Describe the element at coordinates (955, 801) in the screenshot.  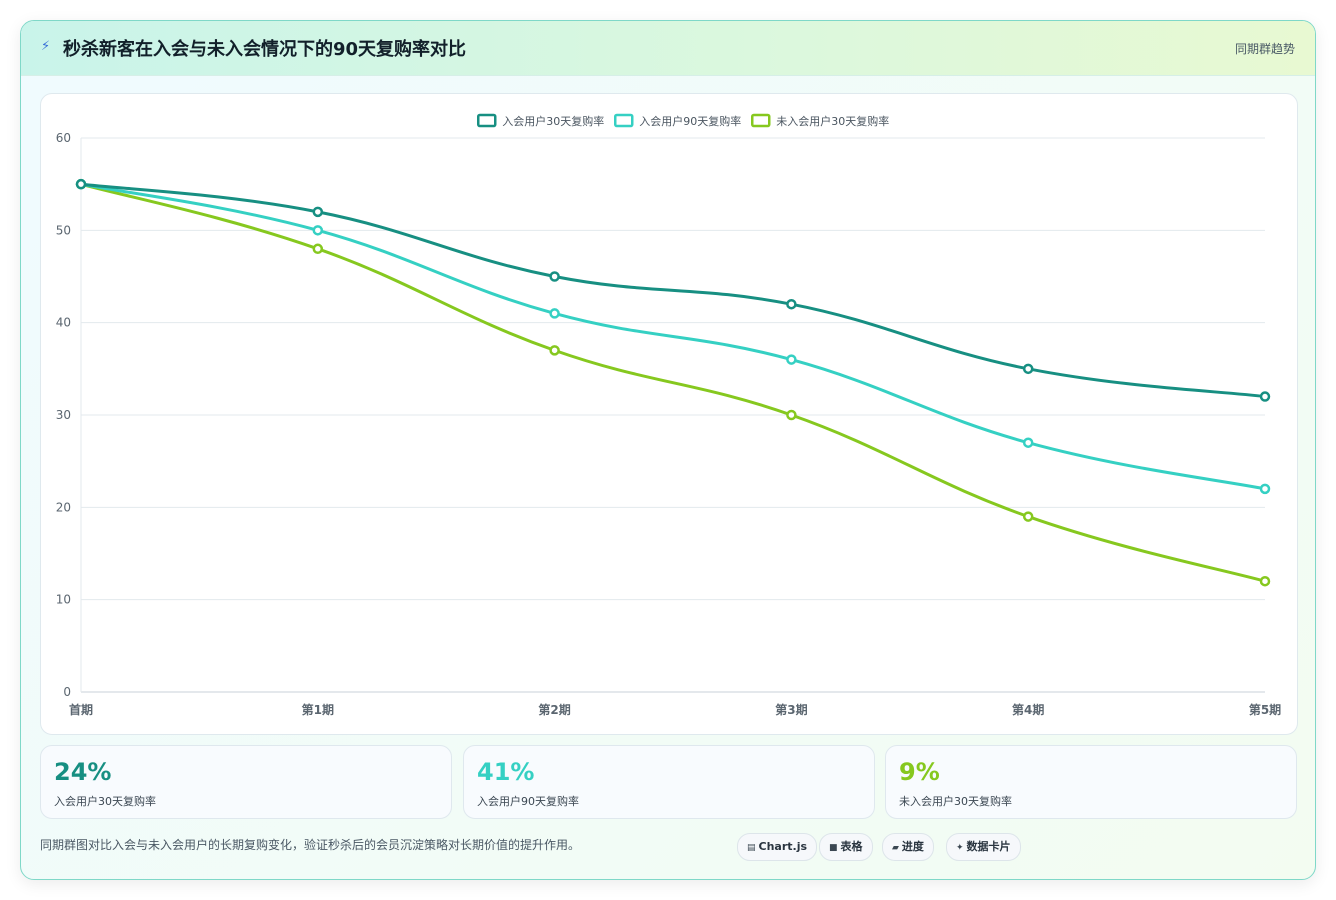
I see `stat-label: 未入会用户30天复购率` at that location.